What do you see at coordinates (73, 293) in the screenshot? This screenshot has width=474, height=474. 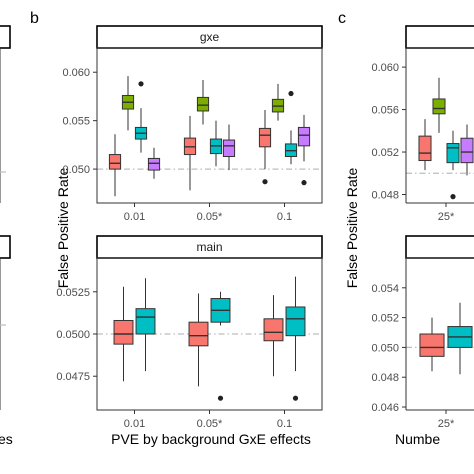 I see `y-tick-label: 0.0525` at bounding box center [73, 293].